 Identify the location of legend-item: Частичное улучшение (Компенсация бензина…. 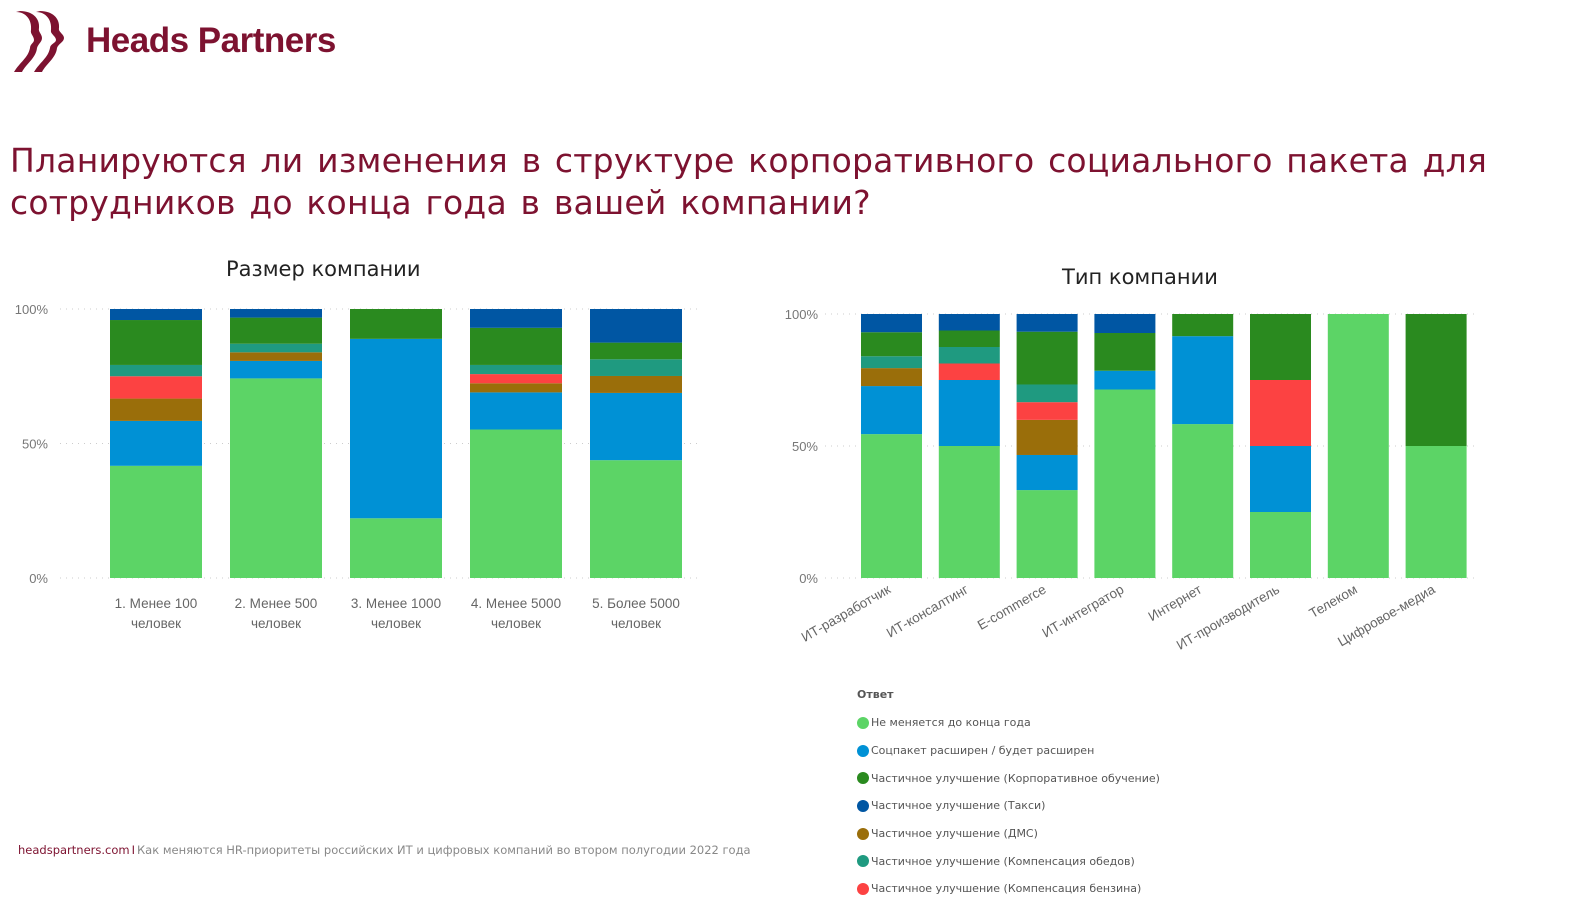
(1008, 889).